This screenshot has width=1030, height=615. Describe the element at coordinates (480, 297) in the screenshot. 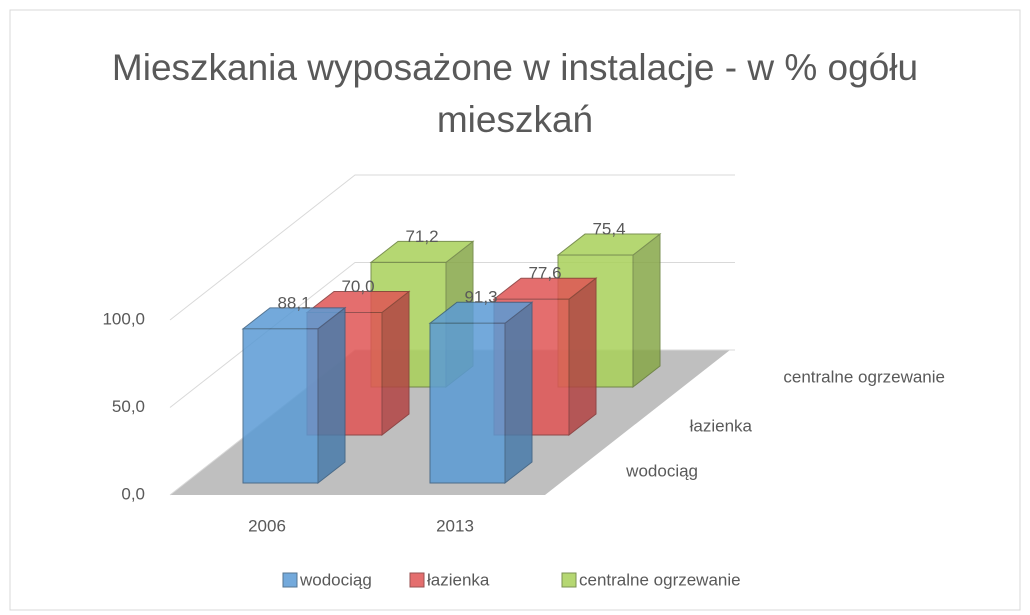

I see `value-label: 91,3` at that location.